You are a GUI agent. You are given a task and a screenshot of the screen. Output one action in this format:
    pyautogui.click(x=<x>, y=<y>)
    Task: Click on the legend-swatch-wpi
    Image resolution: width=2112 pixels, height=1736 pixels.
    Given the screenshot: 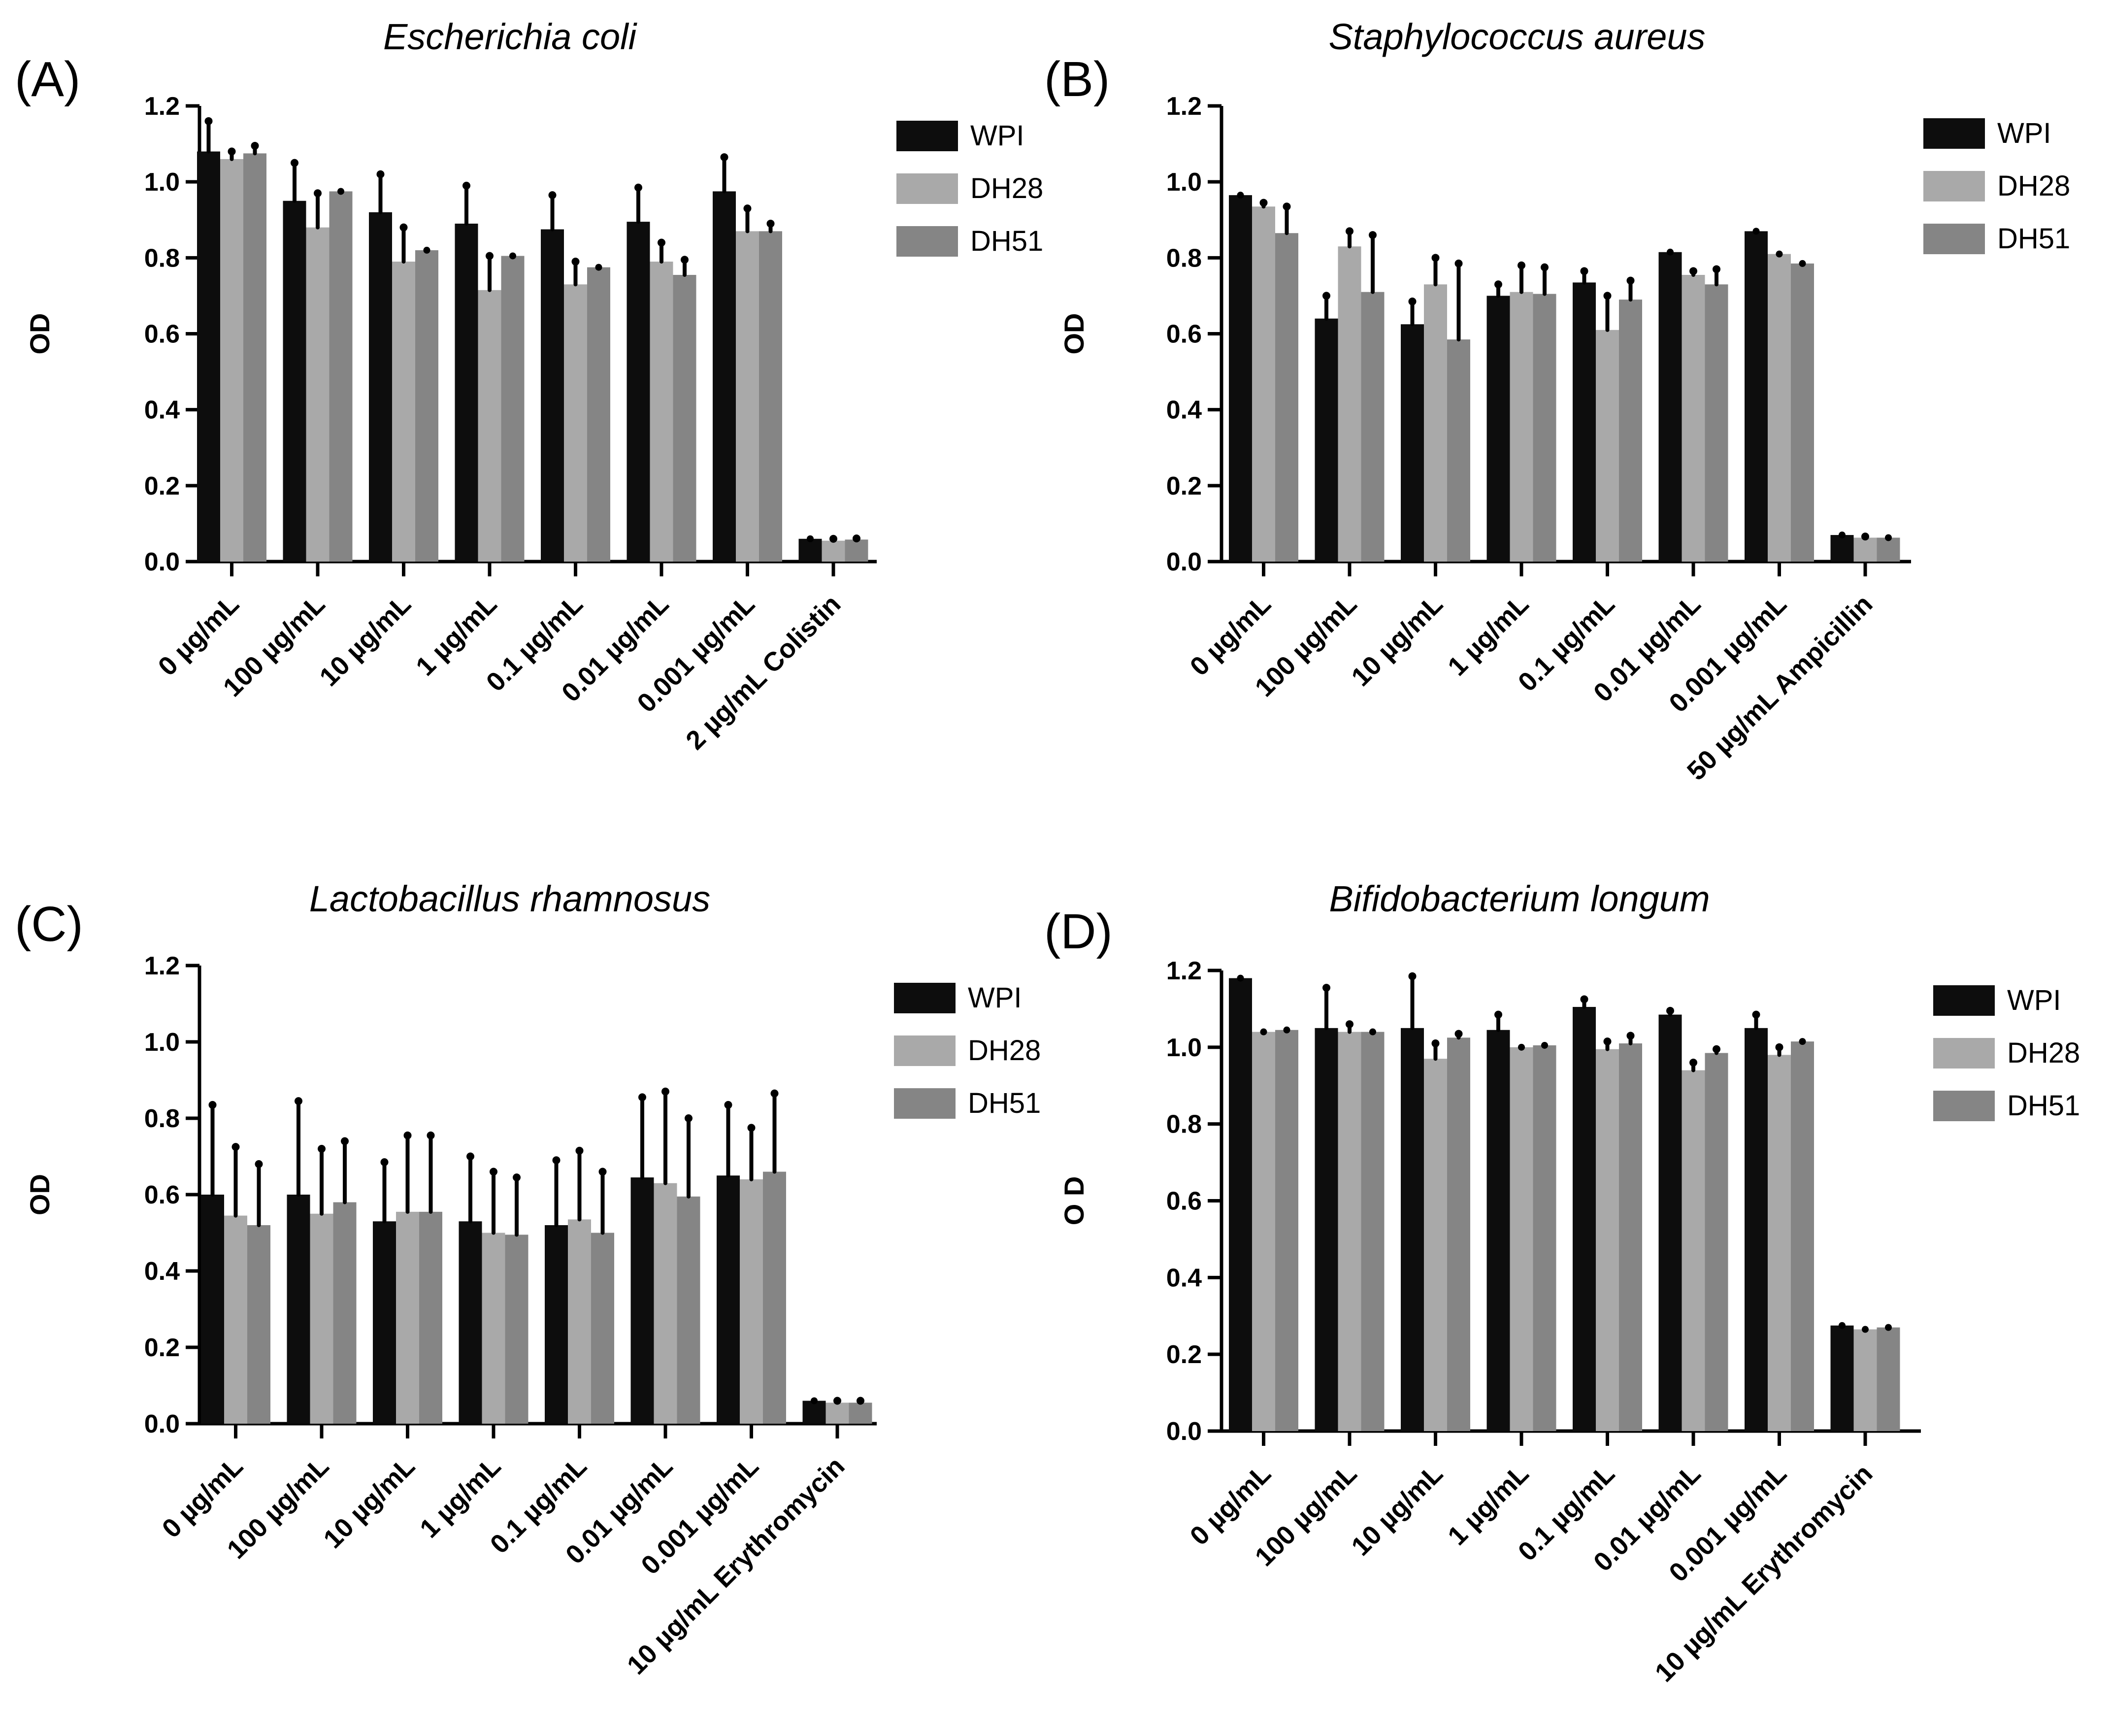 What is the action you would take?
    pyautogui.click(x=1964, y=1000)
    